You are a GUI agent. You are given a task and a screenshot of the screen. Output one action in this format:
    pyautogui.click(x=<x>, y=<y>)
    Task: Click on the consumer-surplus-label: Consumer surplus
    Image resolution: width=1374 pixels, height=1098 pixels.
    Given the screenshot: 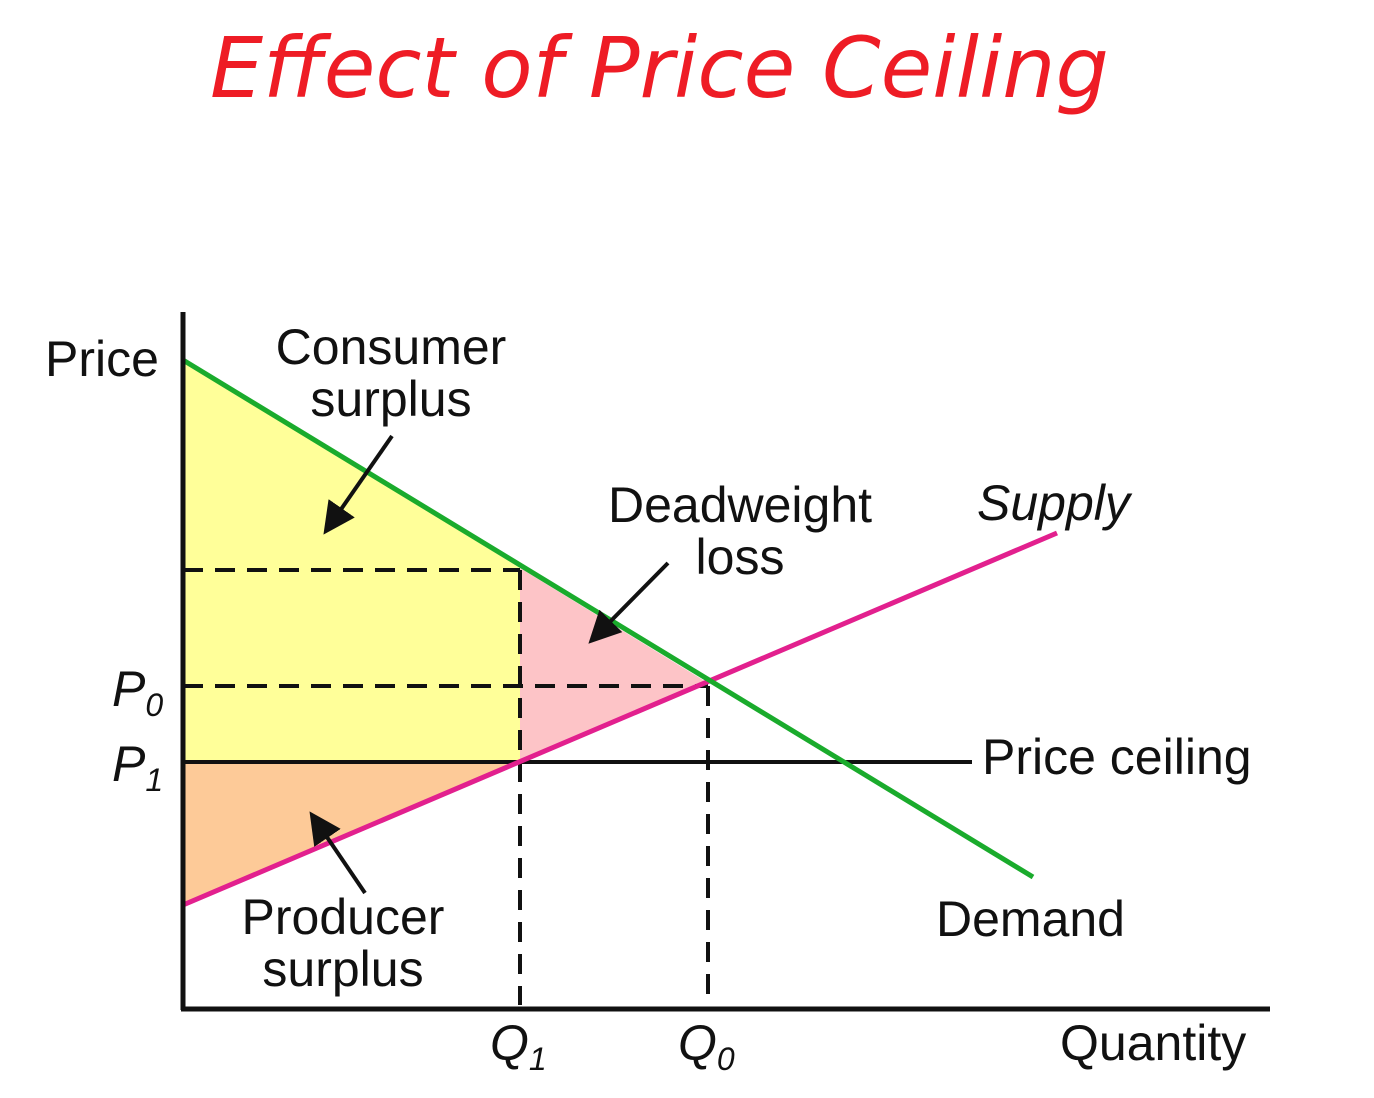 What is the action you would take?
    pyautogui.click(x=391, y=373)
    